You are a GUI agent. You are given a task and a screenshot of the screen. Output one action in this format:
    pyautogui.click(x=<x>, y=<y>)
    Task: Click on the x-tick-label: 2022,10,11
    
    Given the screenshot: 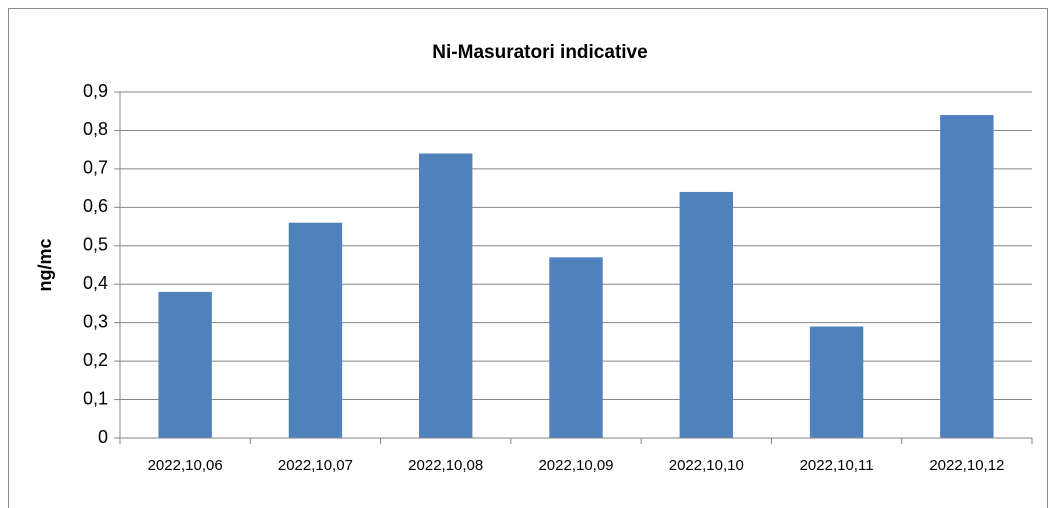 What is the action you would take?
    pyautogui.click(x=837, y=465)
    